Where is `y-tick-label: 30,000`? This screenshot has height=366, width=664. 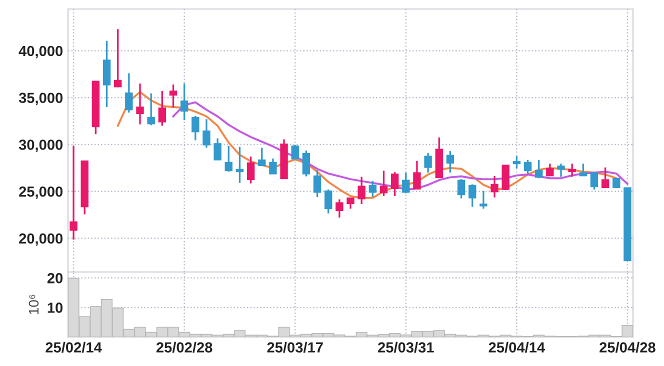 y-tick-label: 30,000 is located at coordinates (40, 146).